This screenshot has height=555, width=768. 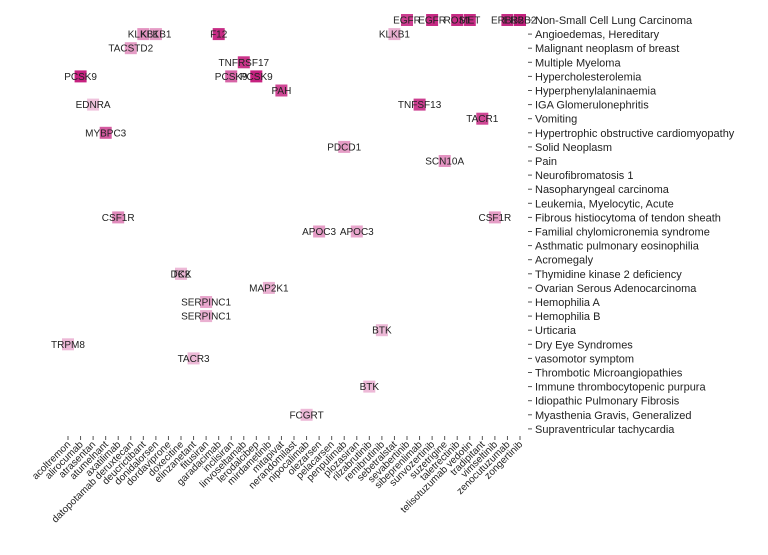 I want to click on row-label: Thrombotic Microangiopathies, so click(x=609, y=374).